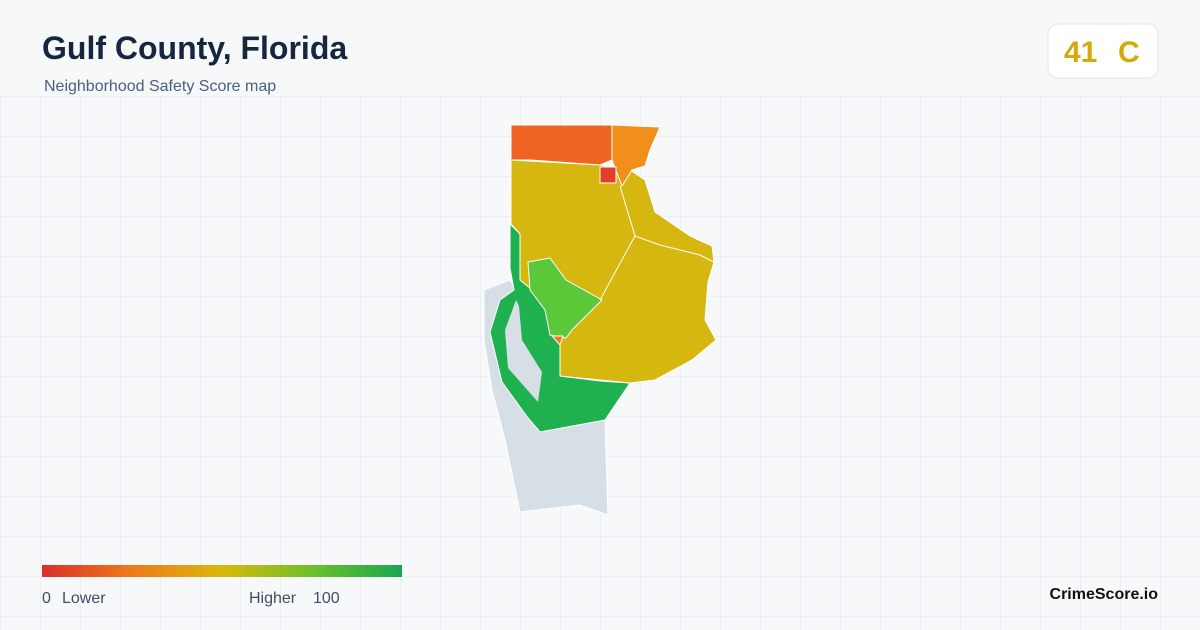  What do you see at coordinates (84, 598) in the screenshot?
I see `legend-min-label: Lower` at bounding box center [84, 598].